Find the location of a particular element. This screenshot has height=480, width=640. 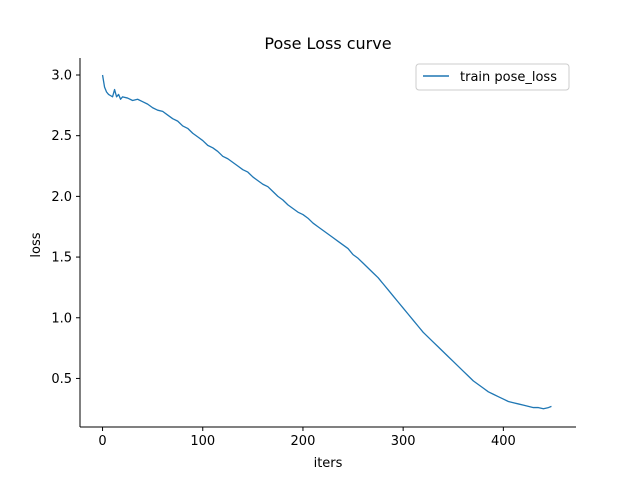

x-tick-label: 100 is located at coordinates (202, 441).